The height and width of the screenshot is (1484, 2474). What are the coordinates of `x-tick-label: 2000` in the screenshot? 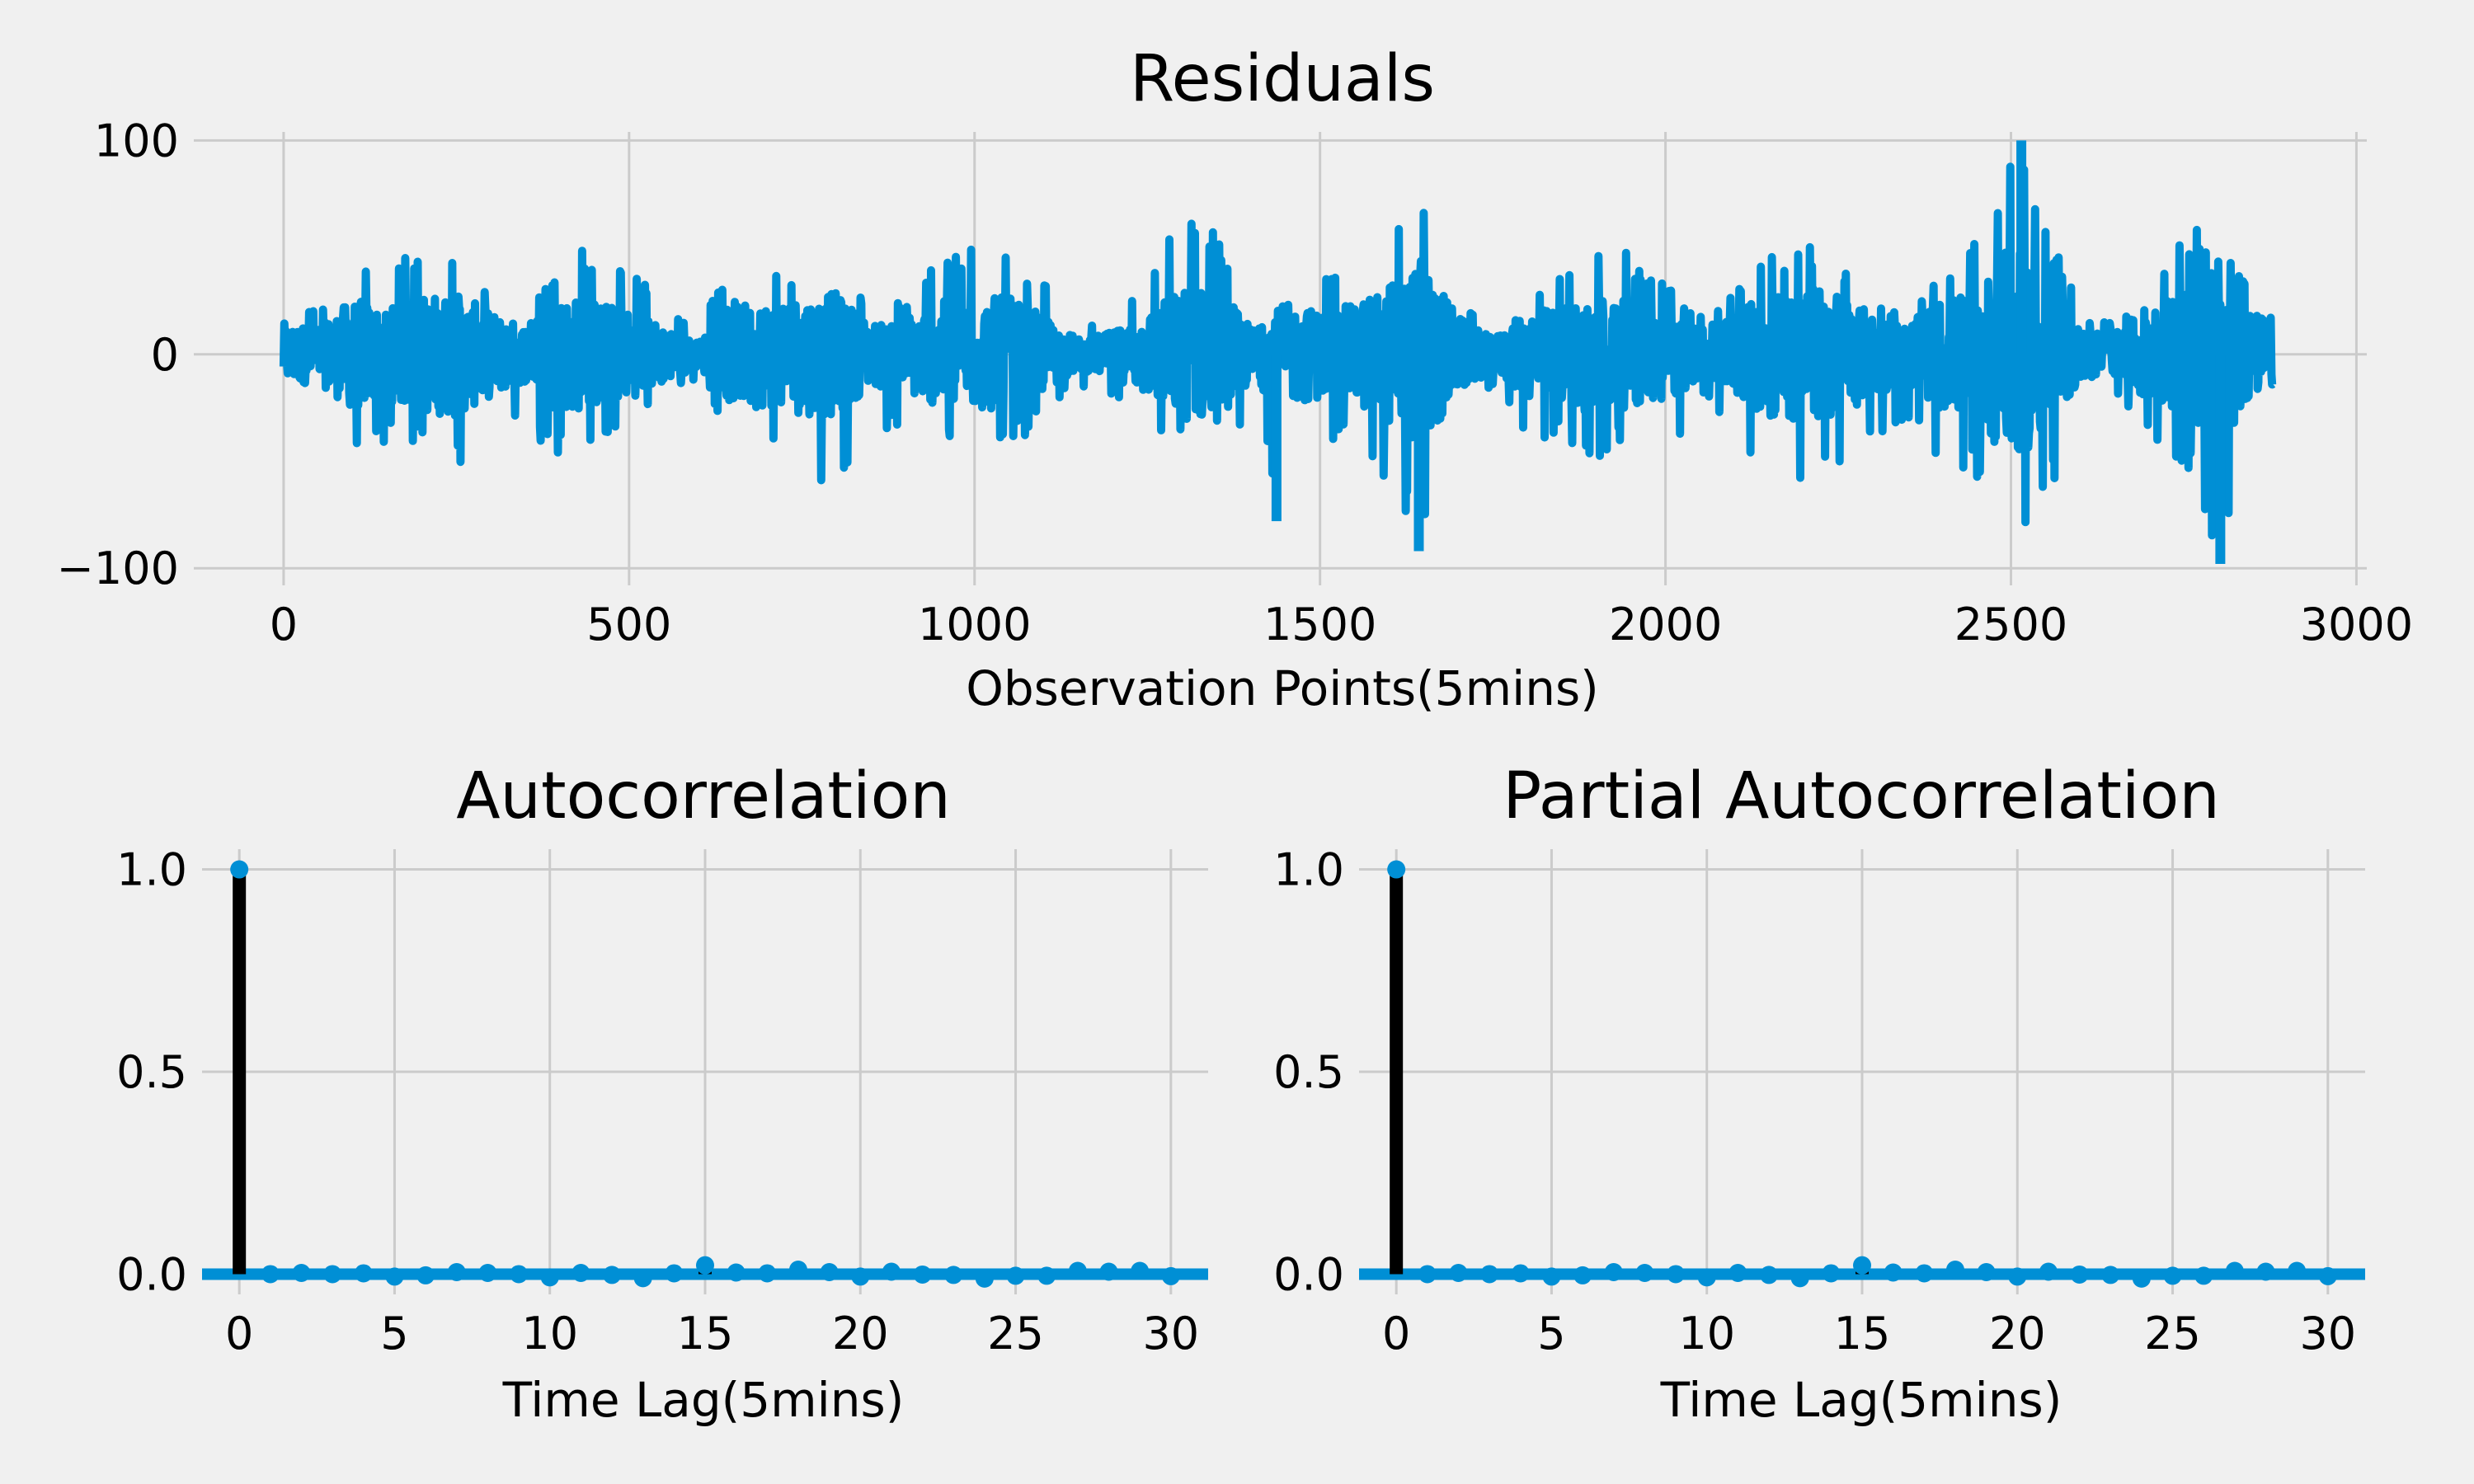 It's located at (1665, 624).